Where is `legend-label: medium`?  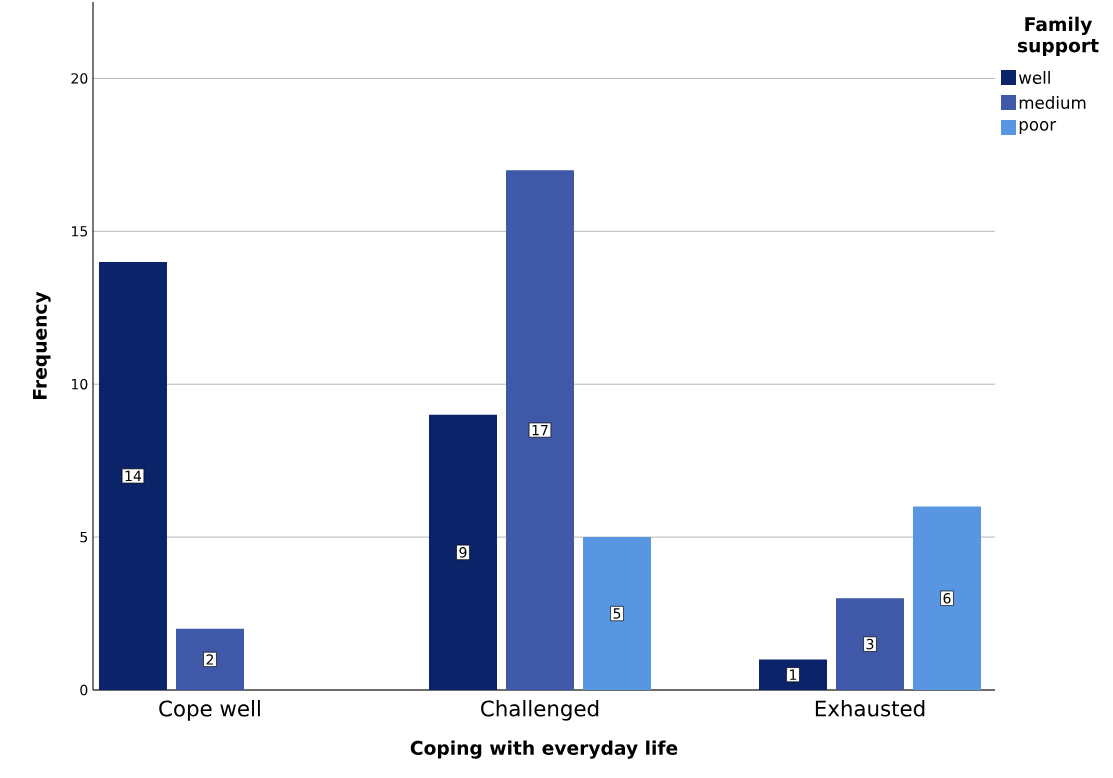
legend-label: medium is located at coordinates (1052, 102).